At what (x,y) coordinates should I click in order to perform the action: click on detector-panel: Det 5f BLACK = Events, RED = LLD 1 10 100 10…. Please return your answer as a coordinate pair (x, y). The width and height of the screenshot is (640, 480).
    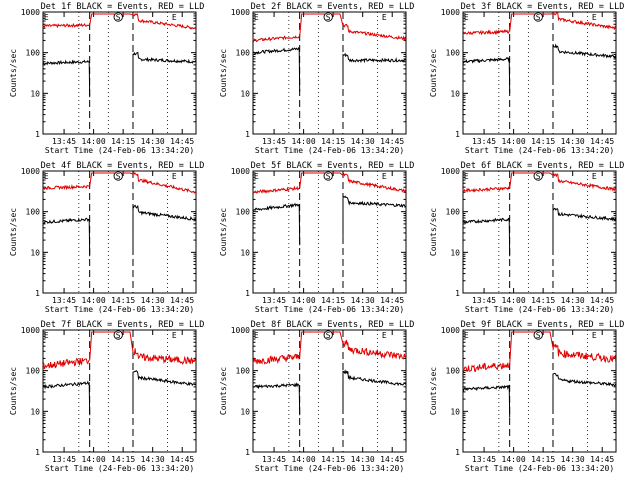
    Looking at the image, I should click on (316, 237).